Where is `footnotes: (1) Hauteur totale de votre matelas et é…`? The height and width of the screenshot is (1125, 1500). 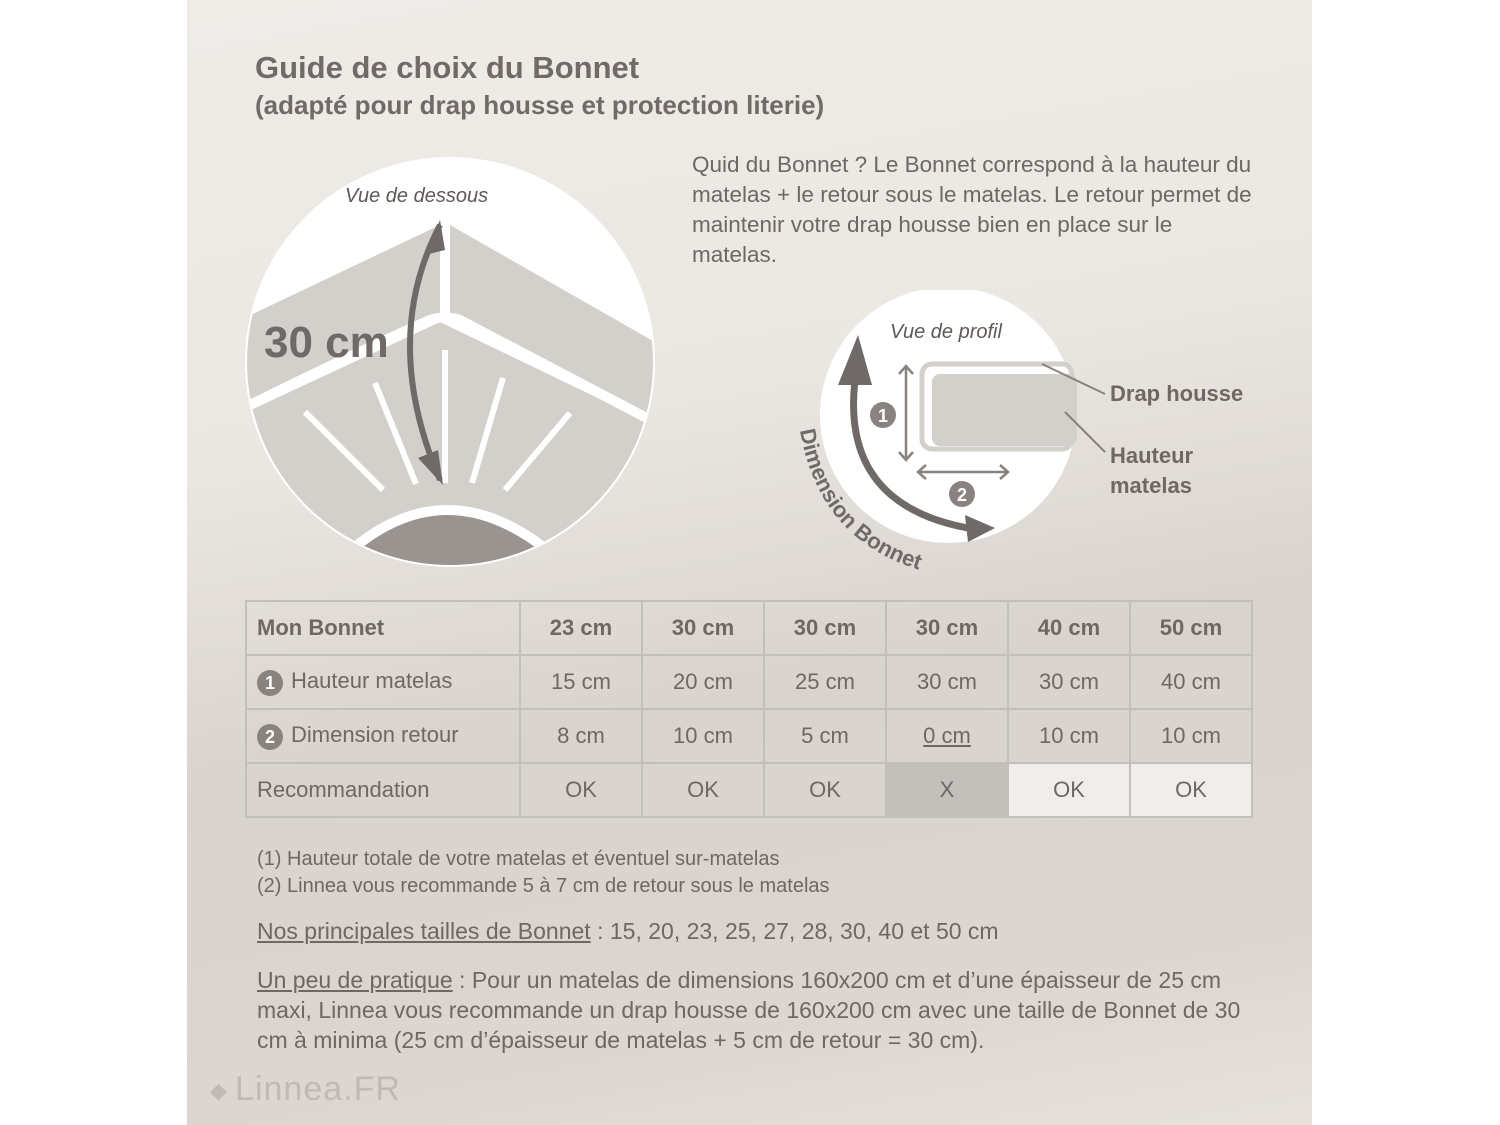 footnotes: (1) Hauteur totale de votre matelas et é… is located at coordinates (543, 873).